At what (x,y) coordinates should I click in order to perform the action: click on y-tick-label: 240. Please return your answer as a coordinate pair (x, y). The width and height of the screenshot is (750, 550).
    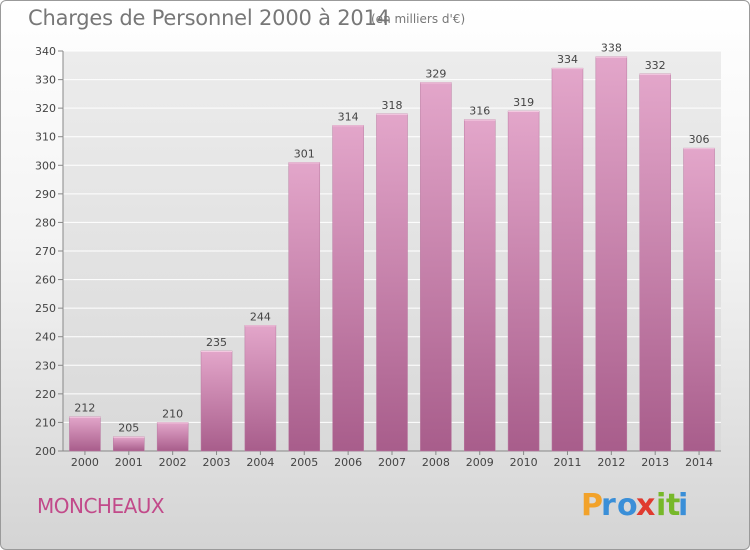
    Looking at the image, I should click on (45, 337).